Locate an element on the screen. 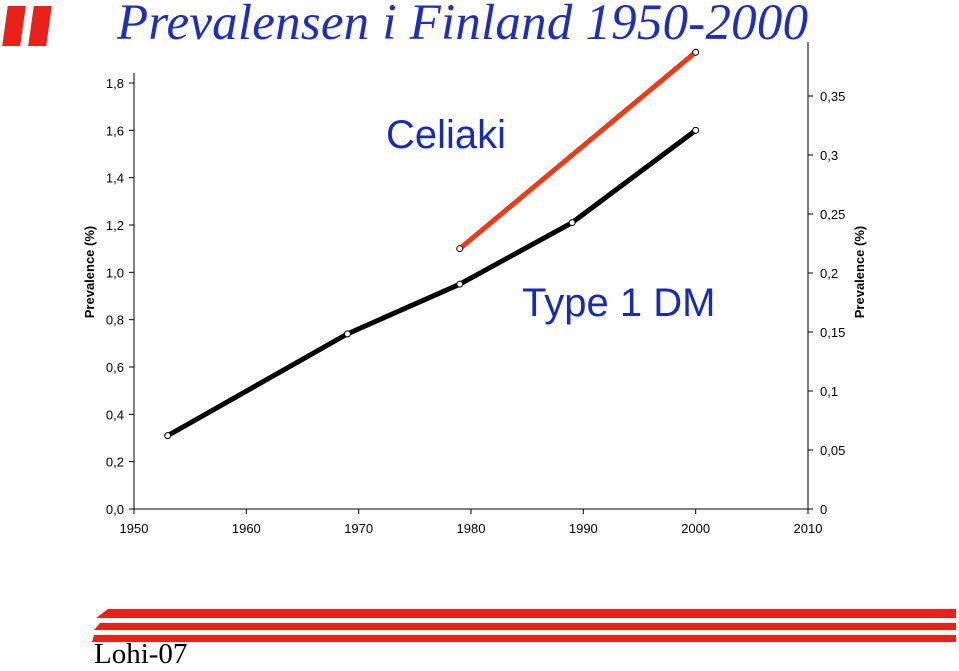 The height and width of the screenshot is (671, 959). y-axis-left-title: Prevalence (%) is located at coordinates (89, 272).